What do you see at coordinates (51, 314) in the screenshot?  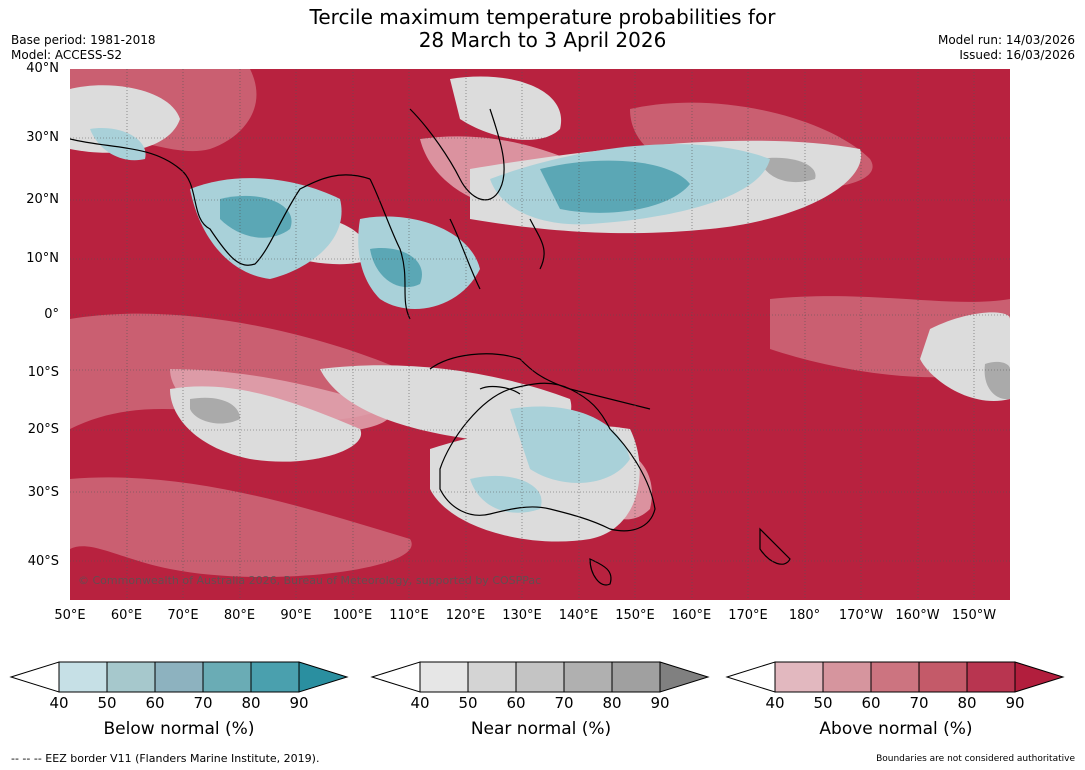 I see `lat-label: 0°` at bounding box center [51, 314].